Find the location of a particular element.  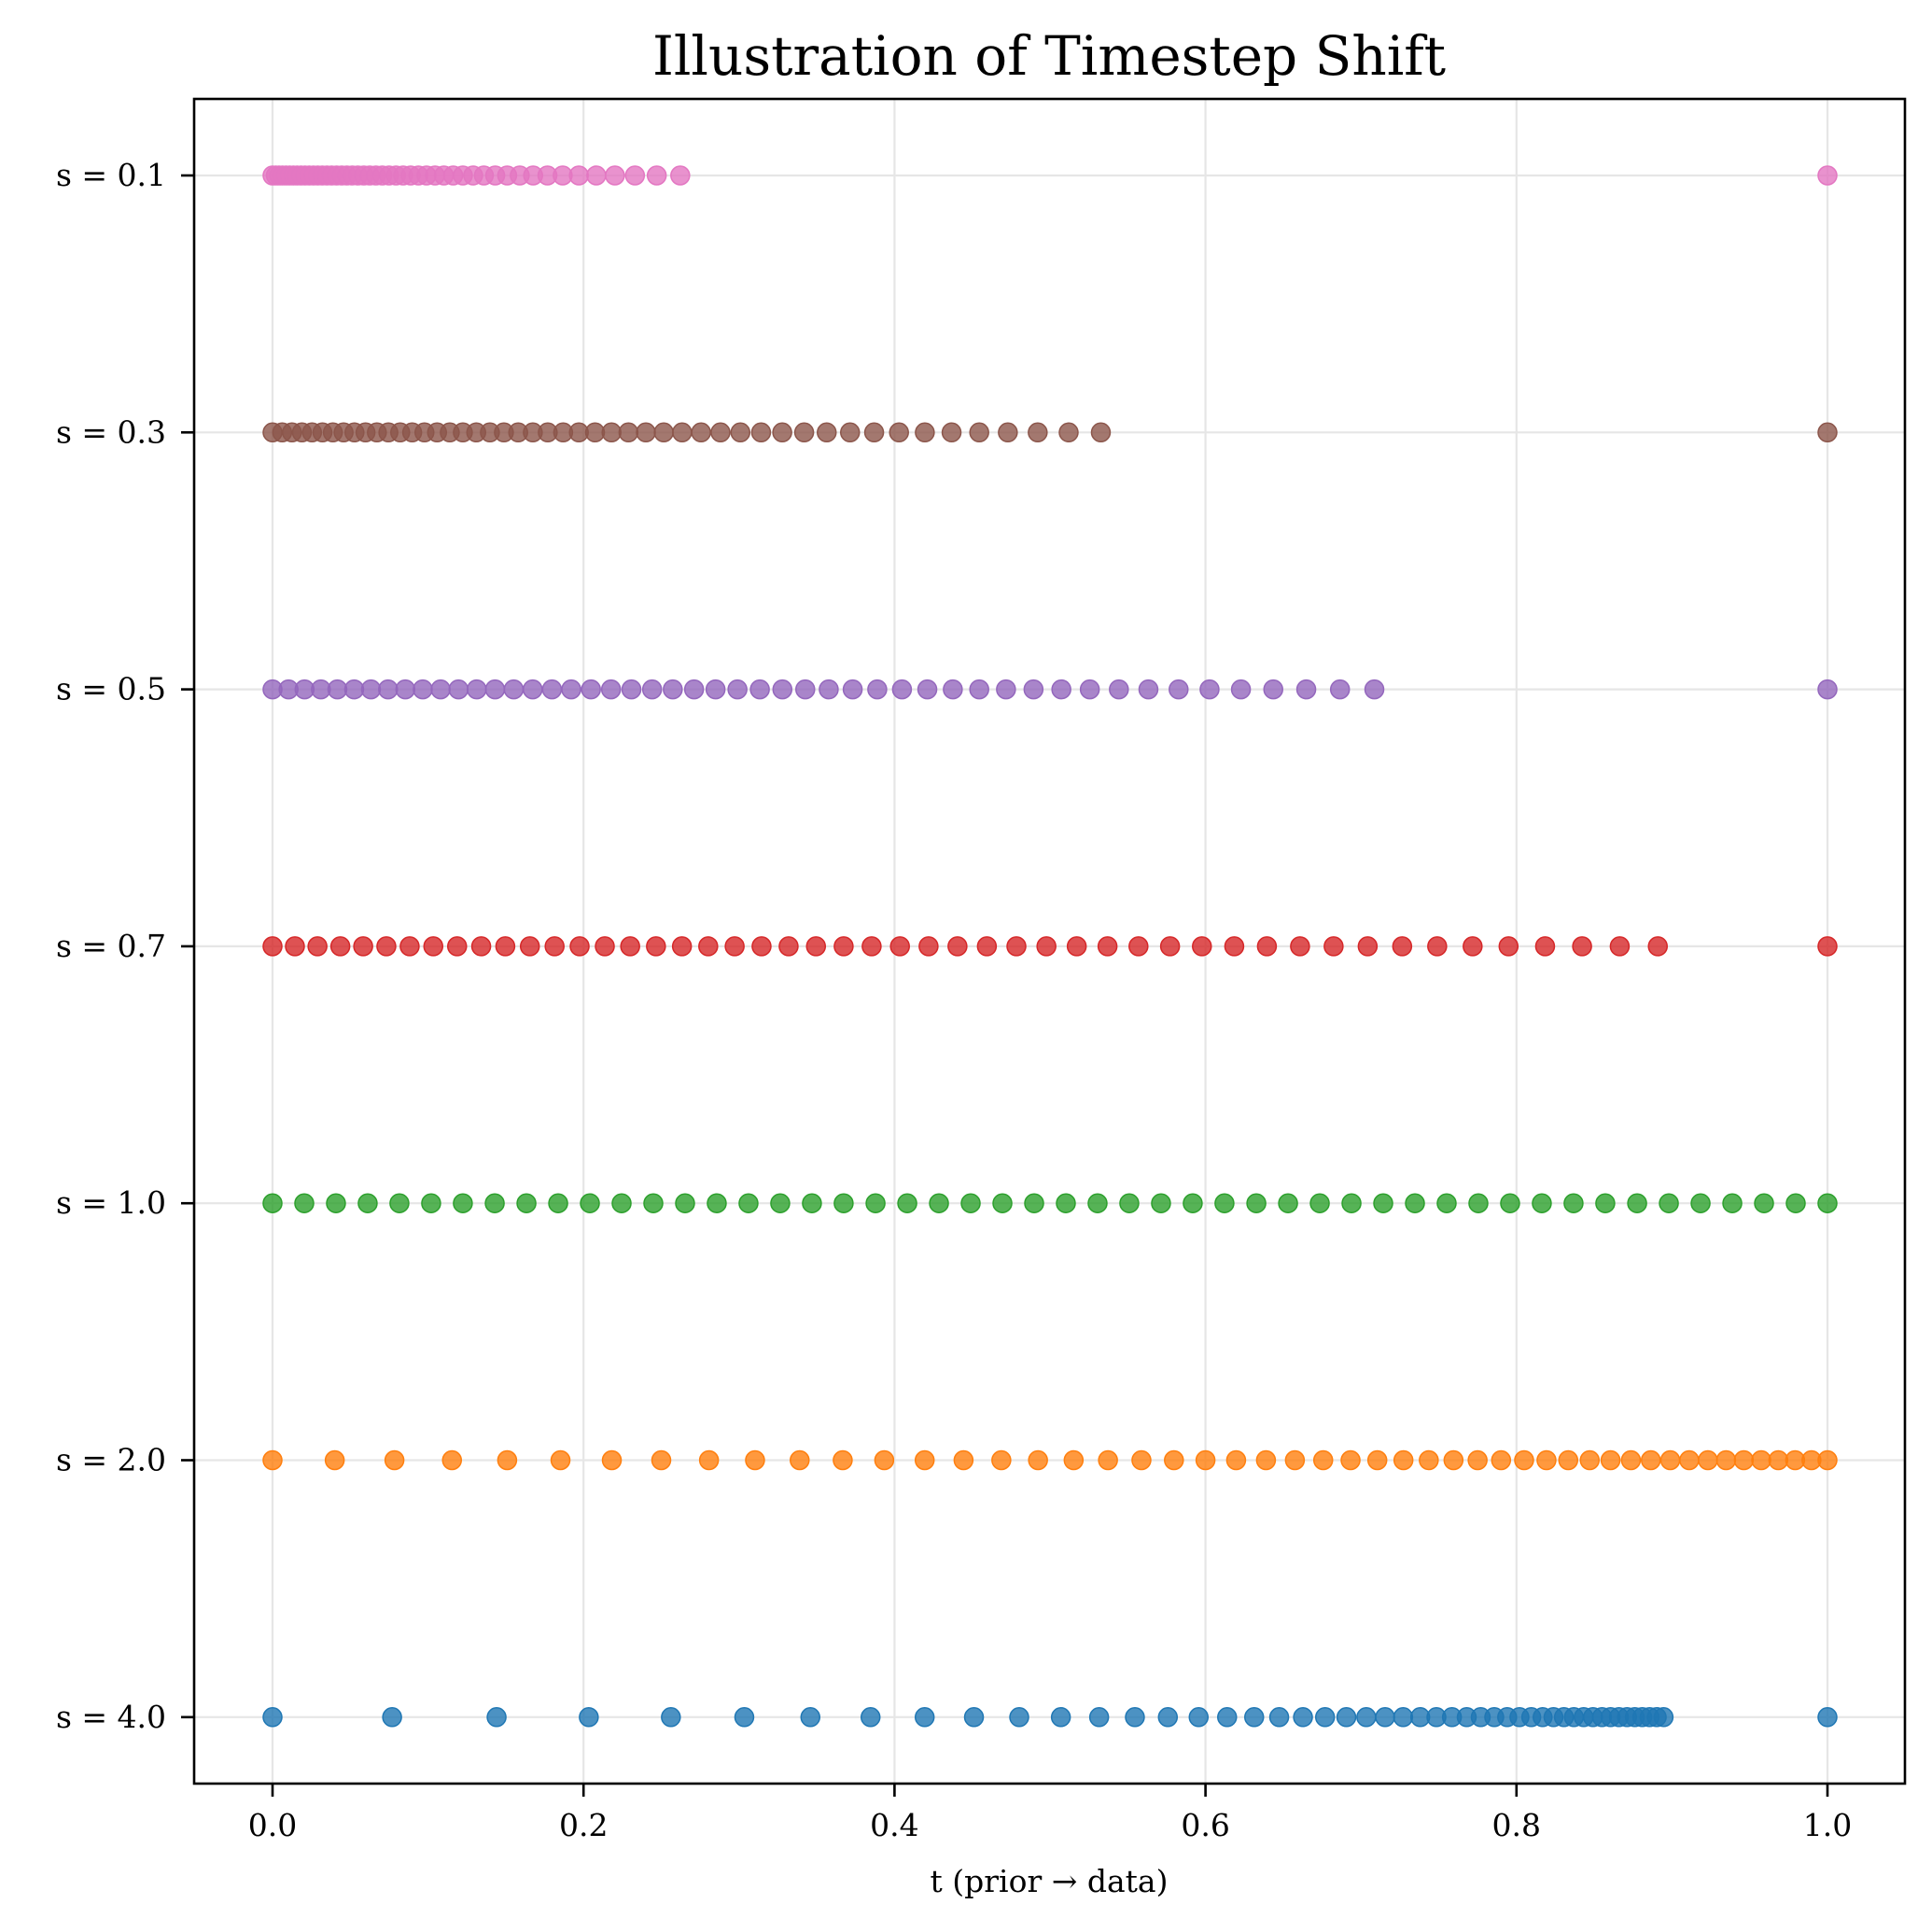

y-tick-label: s = 1.0 is located at coordinates (111, 1202).